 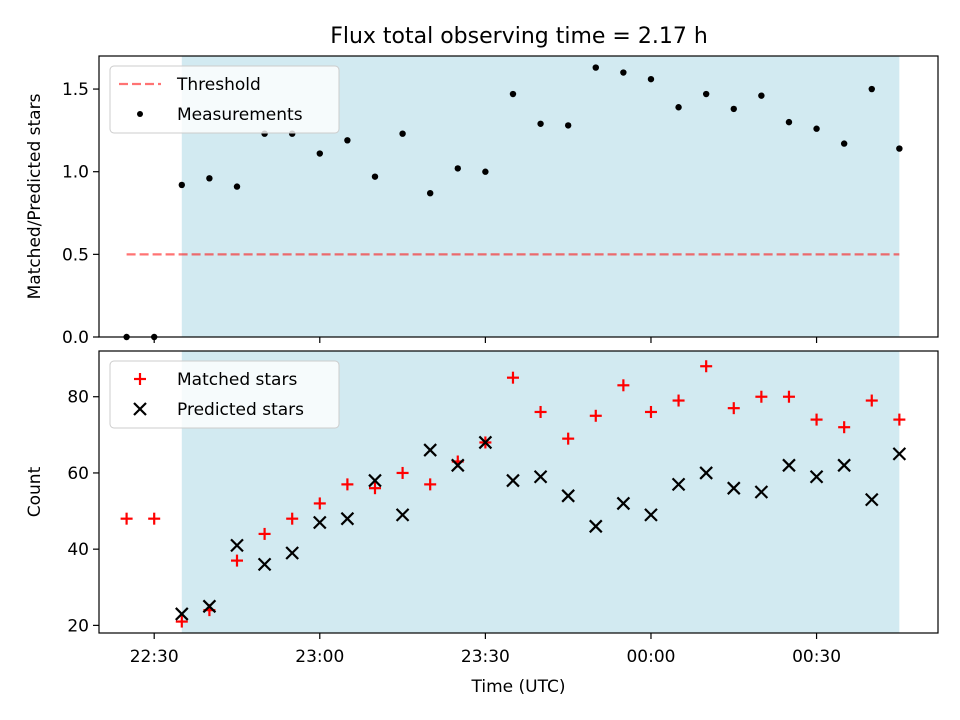 What do you see at coordinates (224, 394) in the screenshot?
I see `legend-box` at bounding box center [224, 394].